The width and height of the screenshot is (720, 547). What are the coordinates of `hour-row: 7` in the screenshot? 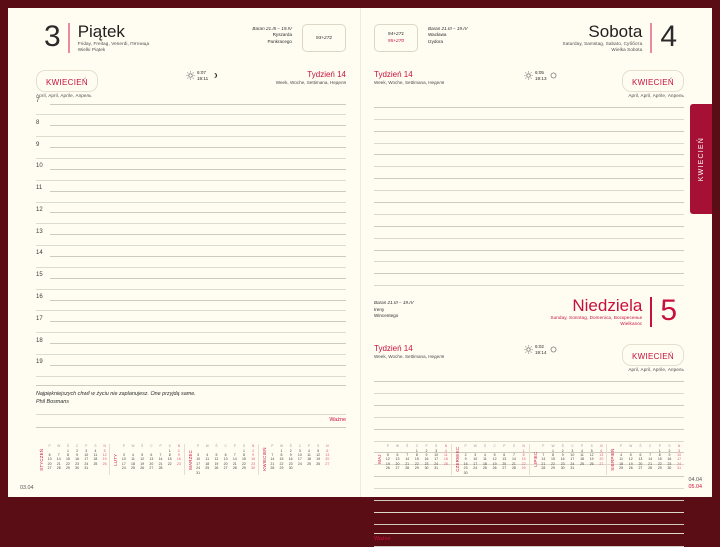 It's located at (191, 101).